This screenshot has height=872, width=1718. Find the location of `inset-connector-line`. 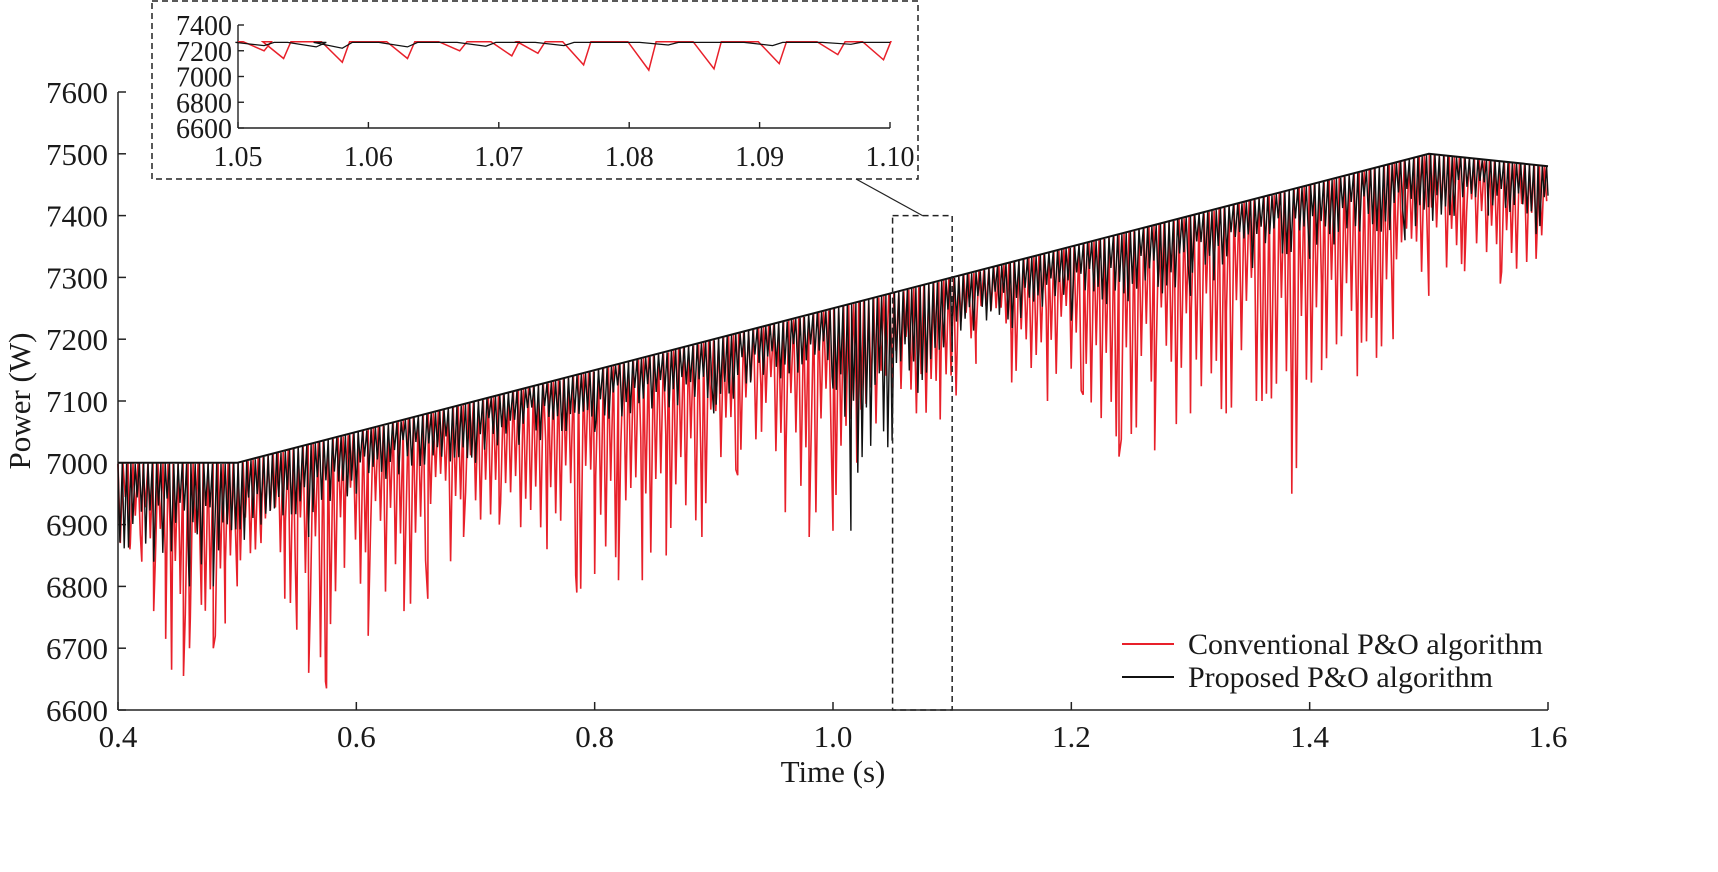

inset-connector-line is located at coordinates (889, 197).